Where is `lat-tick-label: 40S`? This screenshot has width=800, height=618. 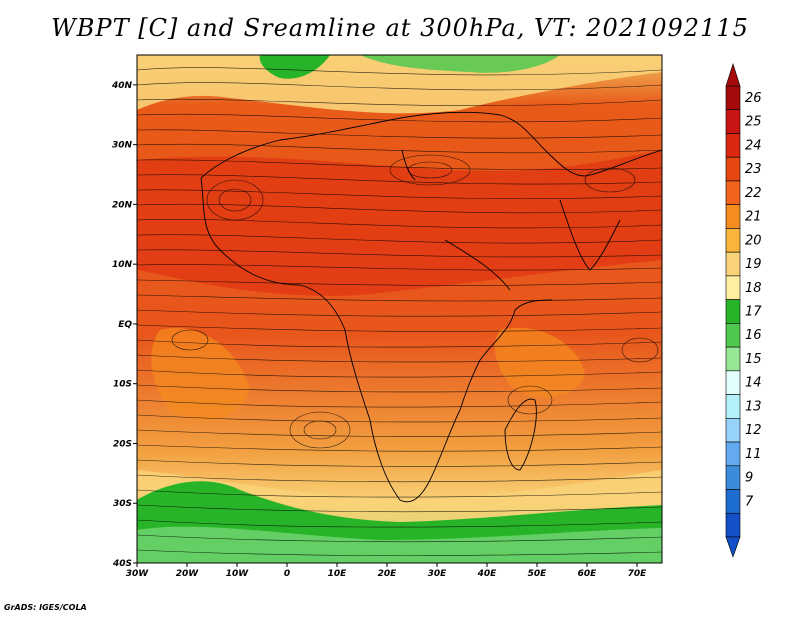
lat-tick-label: 40S is located at coordinates (122, 564).